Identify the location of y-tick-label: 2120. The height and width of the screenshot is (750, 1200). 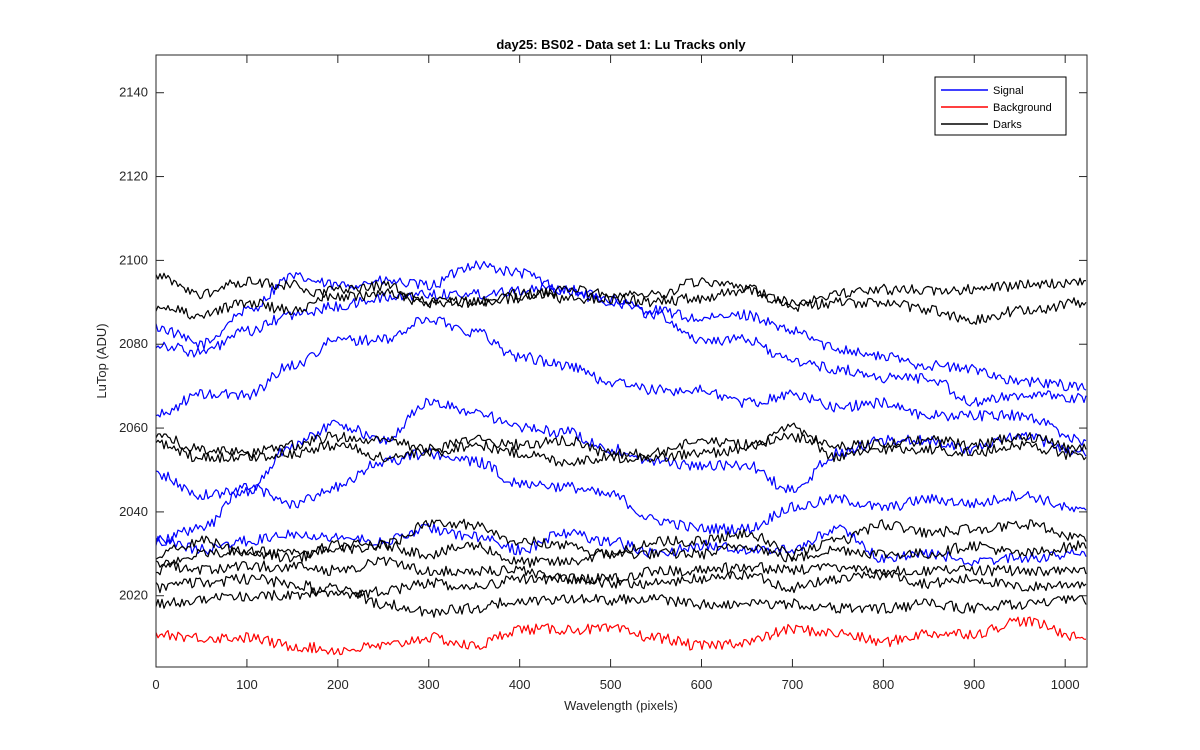
(133, 176).